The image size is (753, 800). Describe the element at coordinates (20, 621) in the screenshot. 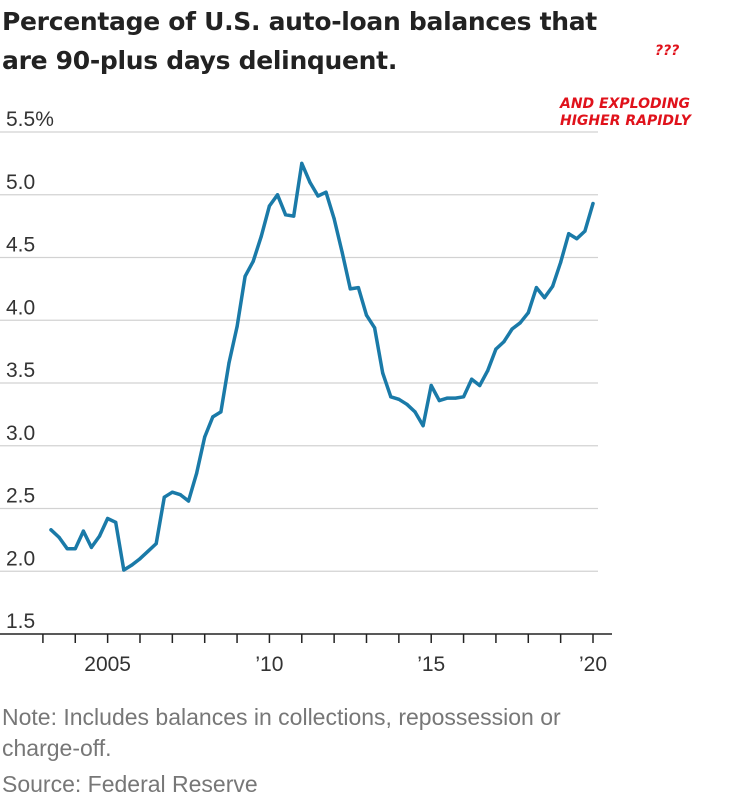

I see `y-tick-label: 1.5` at that location.